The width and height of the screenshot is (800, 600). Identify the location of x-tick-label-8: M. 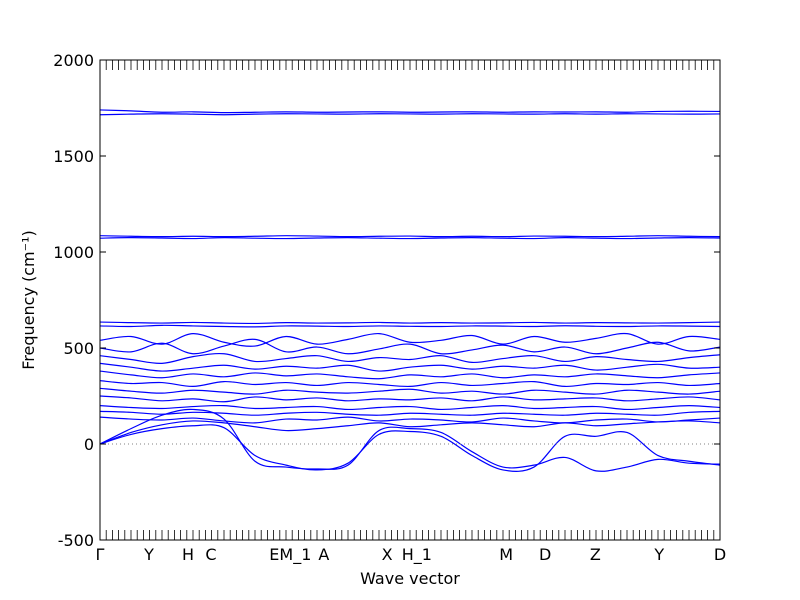
(506, 554).